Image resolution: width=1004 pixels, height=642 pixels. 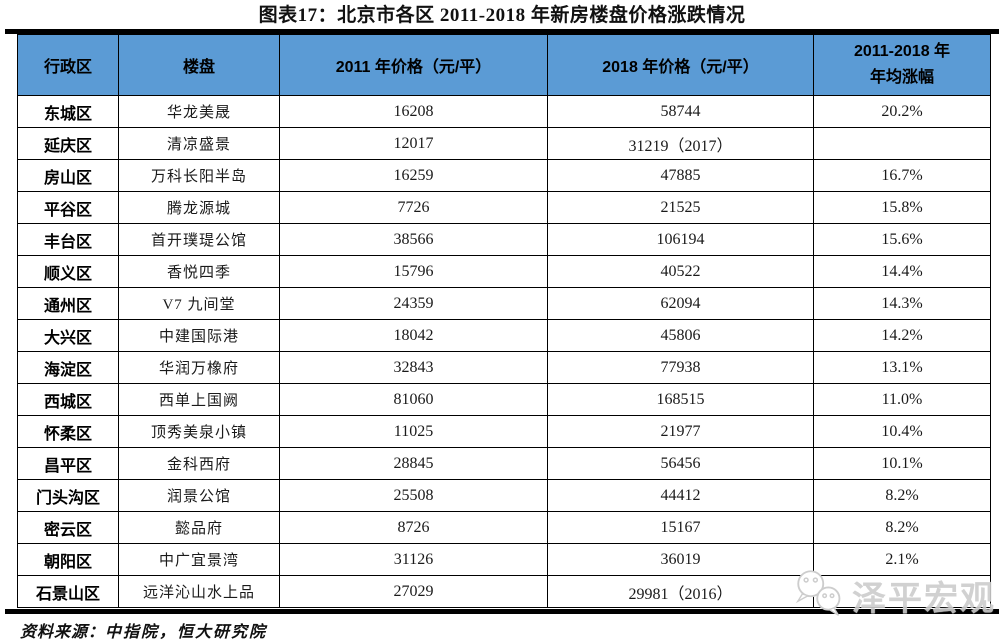 I want to click on source-label: 资料来源：, so click(x=63, y=632).